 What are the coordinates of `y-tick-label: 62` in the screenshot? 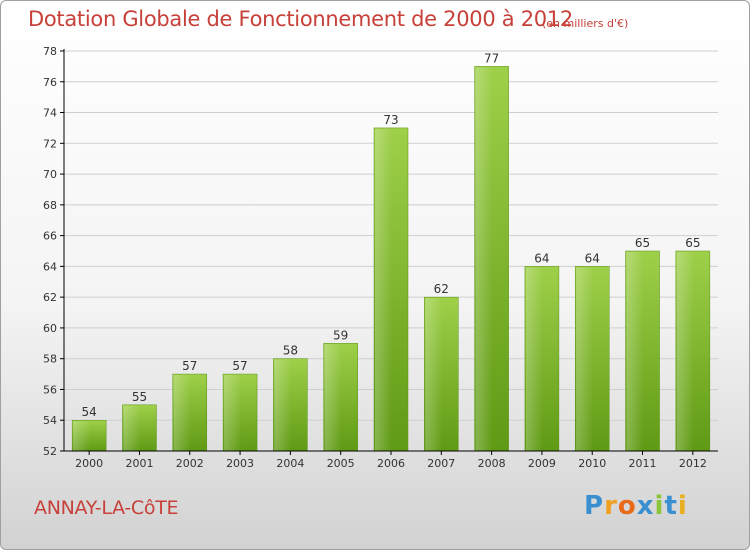 It's located at (50, 297).